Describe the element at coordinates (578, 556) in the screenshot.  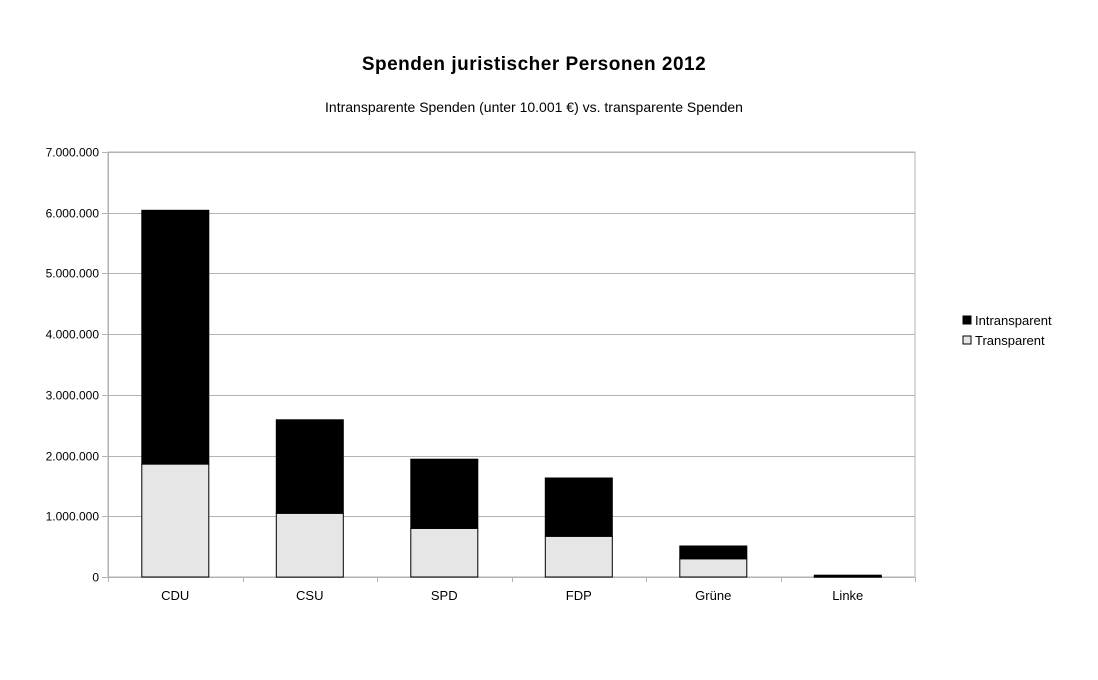
I see `bar-transparent-fdp` at that location.